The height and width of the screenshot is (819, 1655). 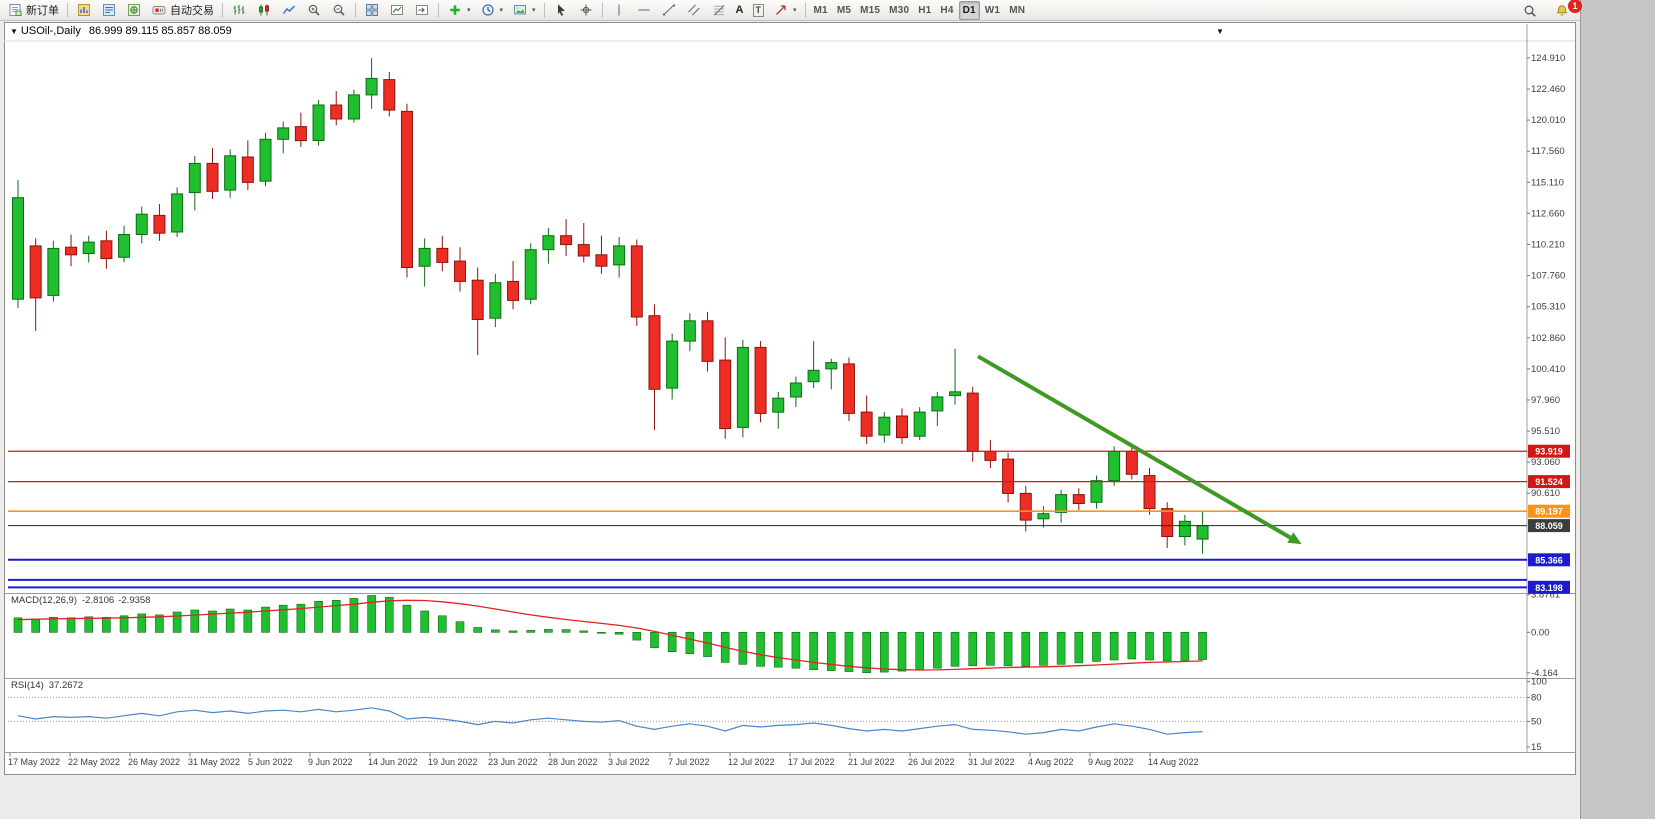 I want to click on timeframe-m30-button: M30, so click(x=899, y=10).